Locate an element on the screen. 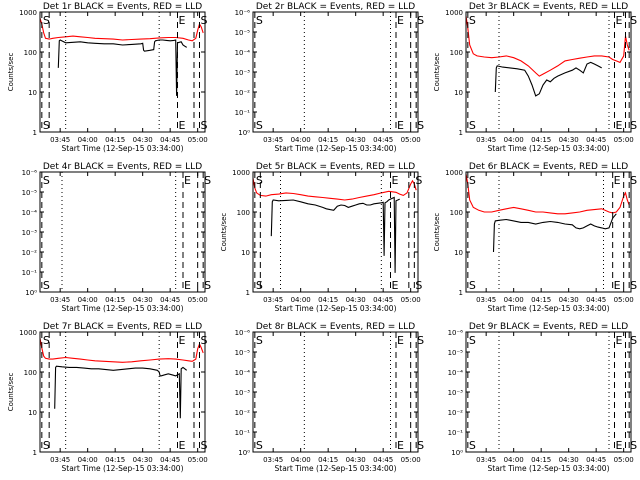 This screenshot has width=640, height=480. panel-title: Det 8r BLACK = Events, RED = LLD is located at coordinates (335, 327).